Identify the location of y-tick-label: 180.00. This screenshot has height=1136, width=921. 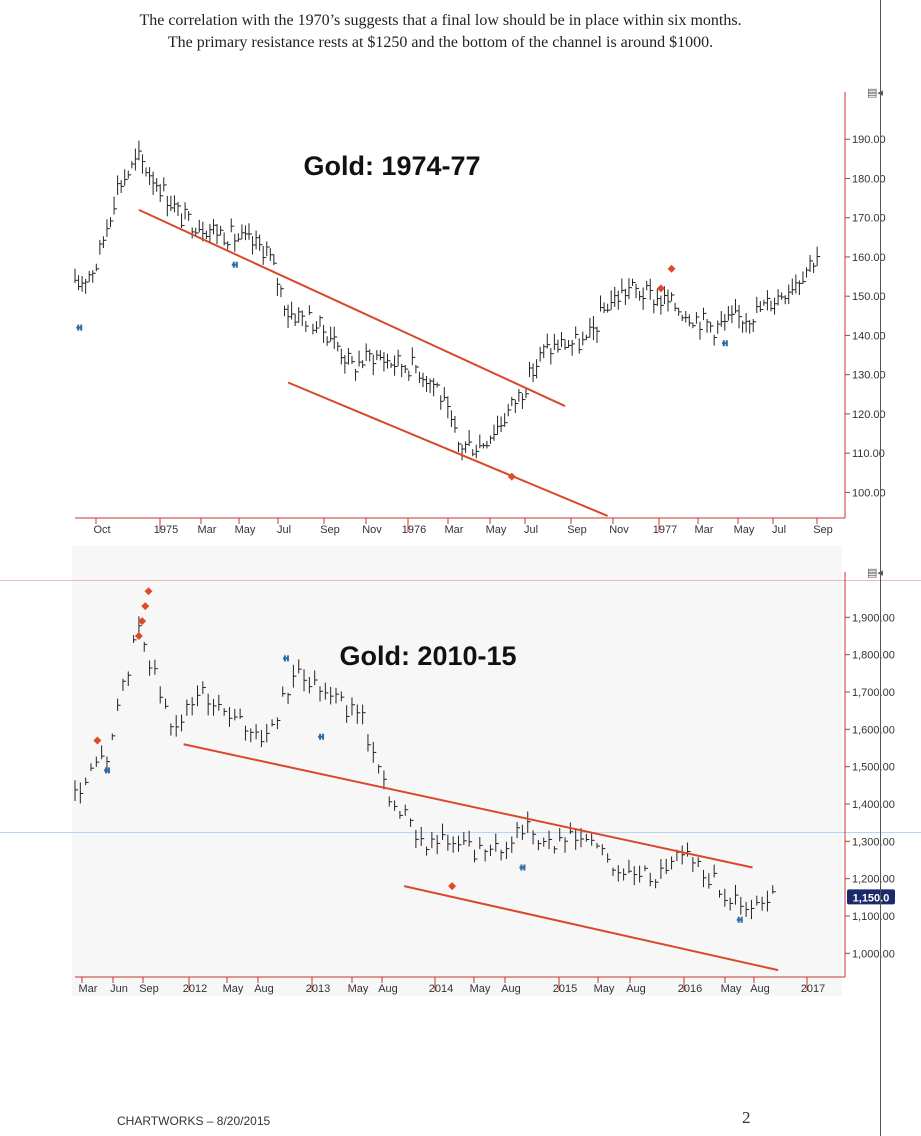
(869, 179).